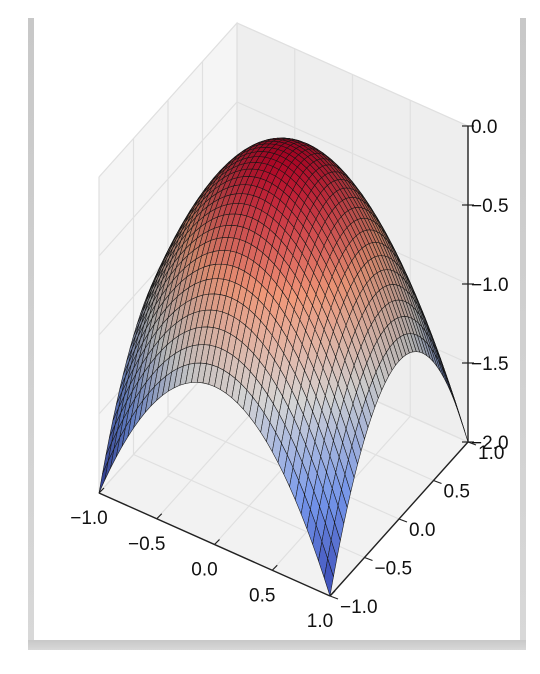 Image resolution: width=540 pixels, height=674 pixels. Describe the element at coordinates (490, 364) in the screenshot. I see `z-tick-label: −1.5` at that location.